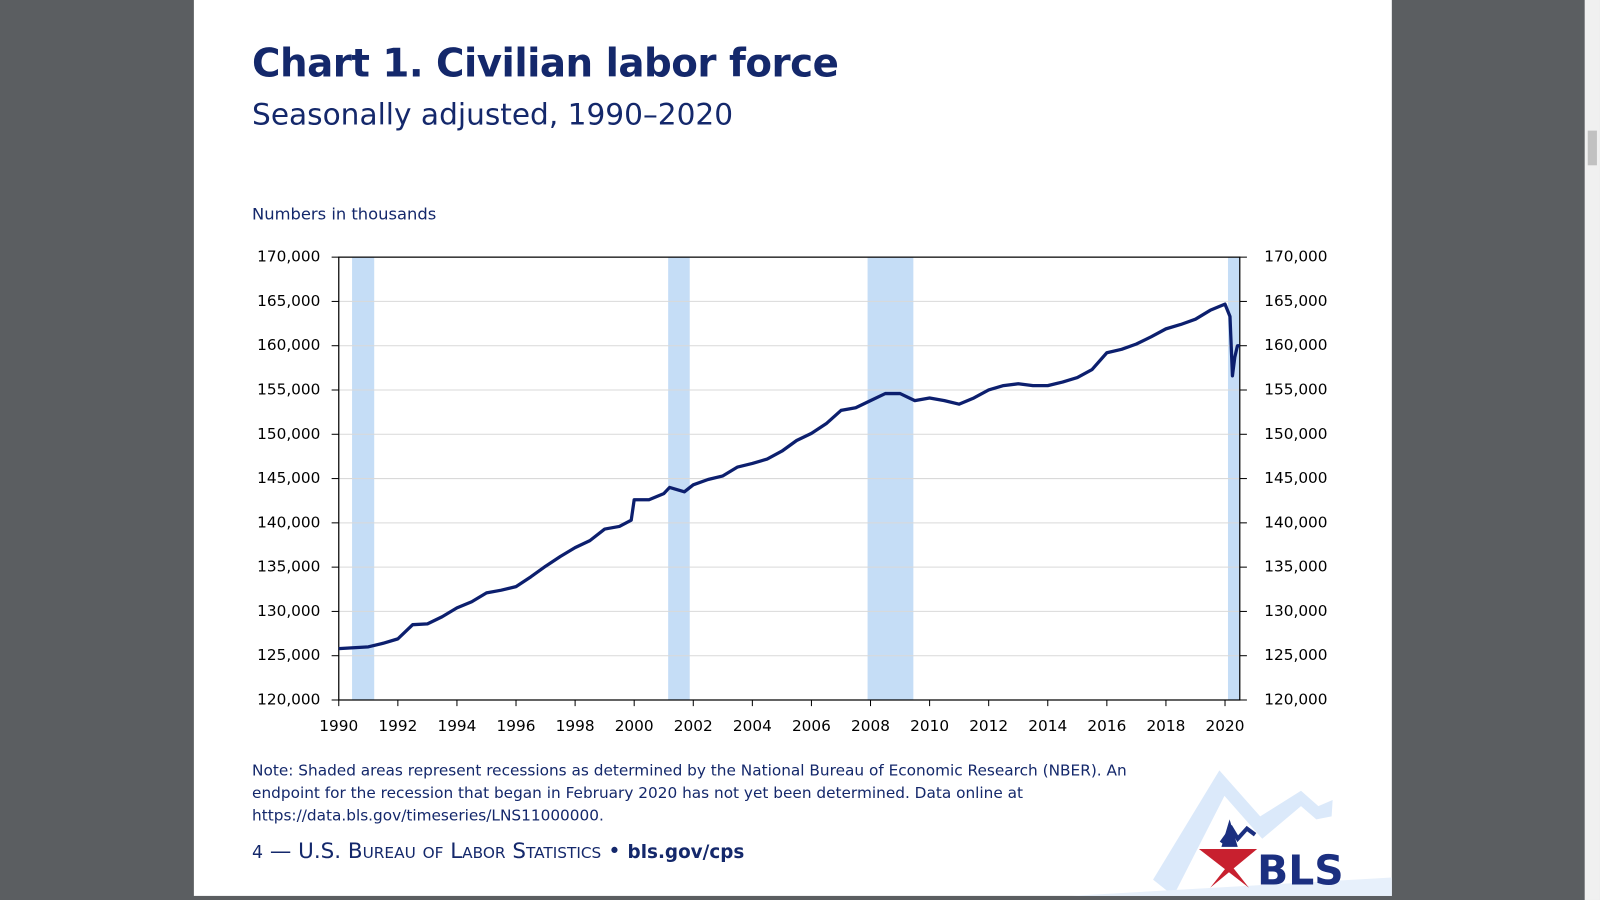  Describe the element at coordinates (1295, 567) in the screenshot. I see `y2-tick-label: 135,000` at that location.